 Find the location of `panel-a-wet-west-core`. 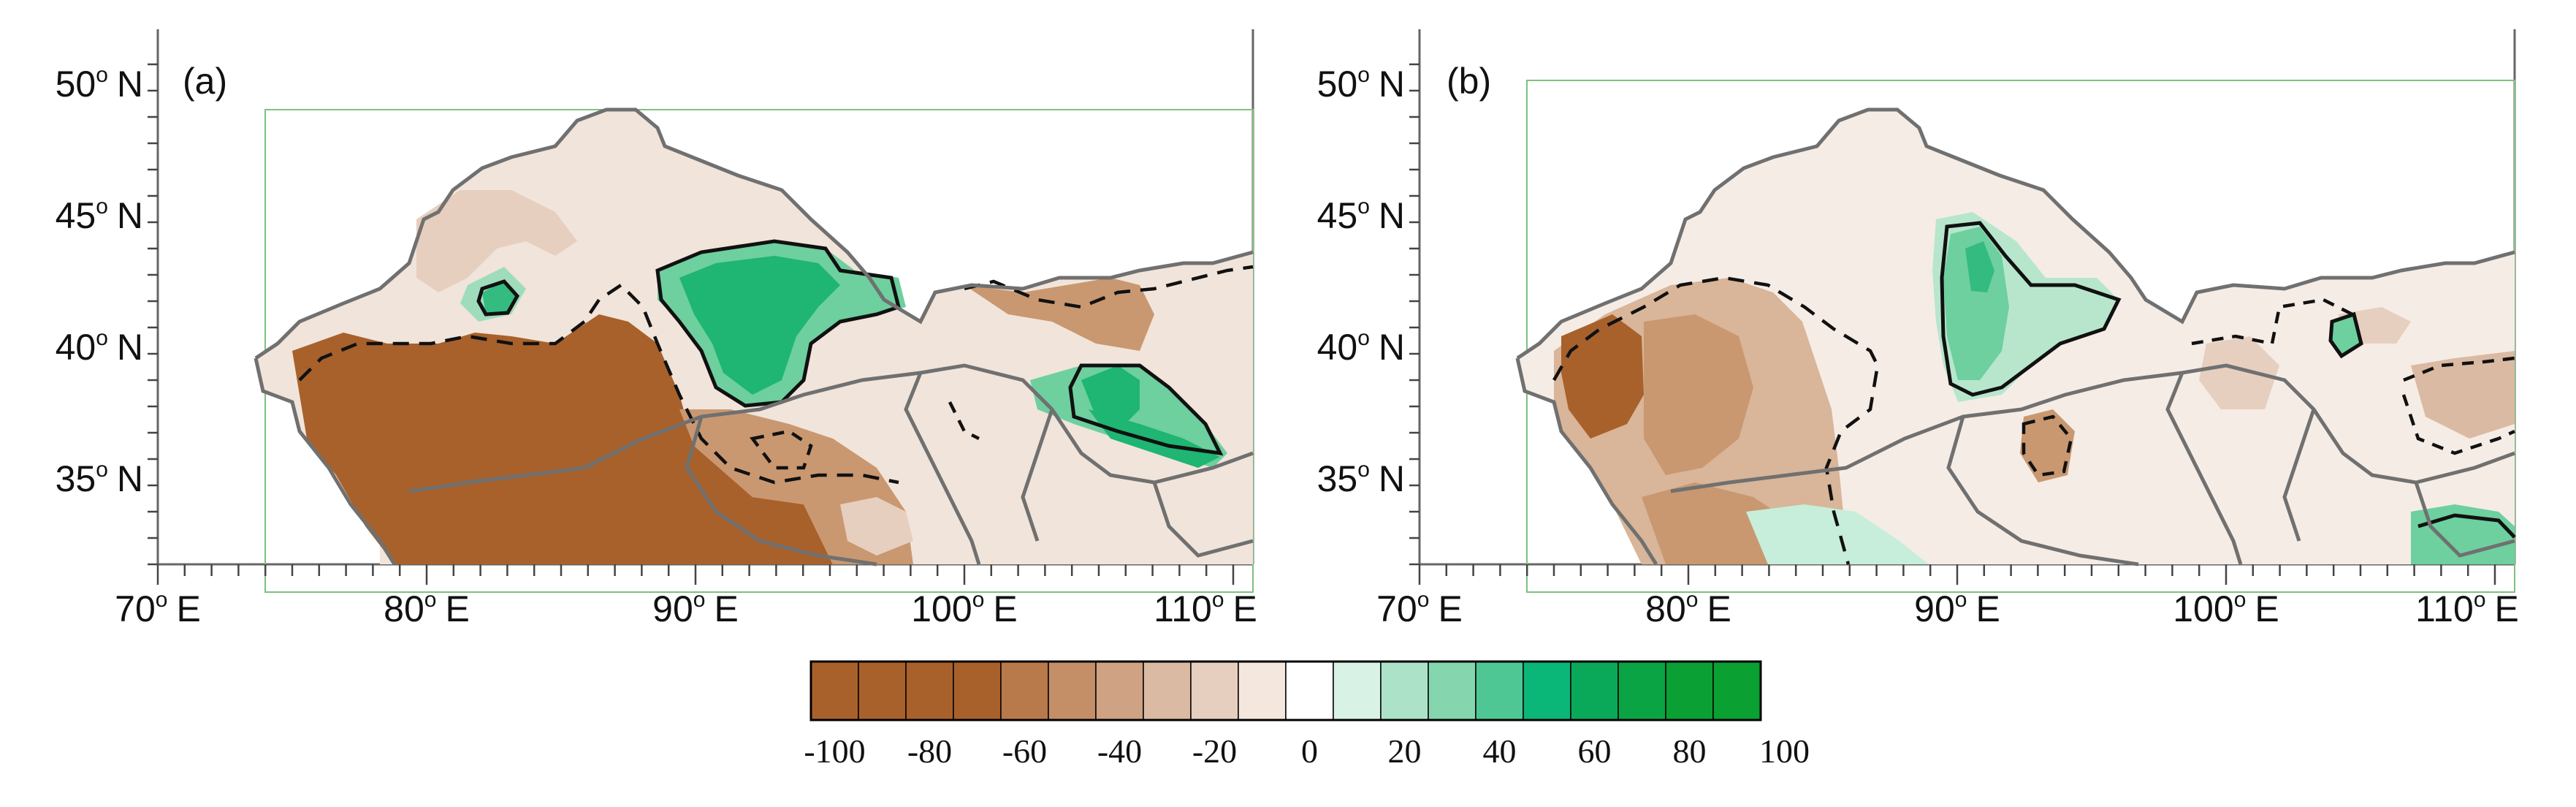

panel-a-wet-west-core is located at coordinates (499, 297).